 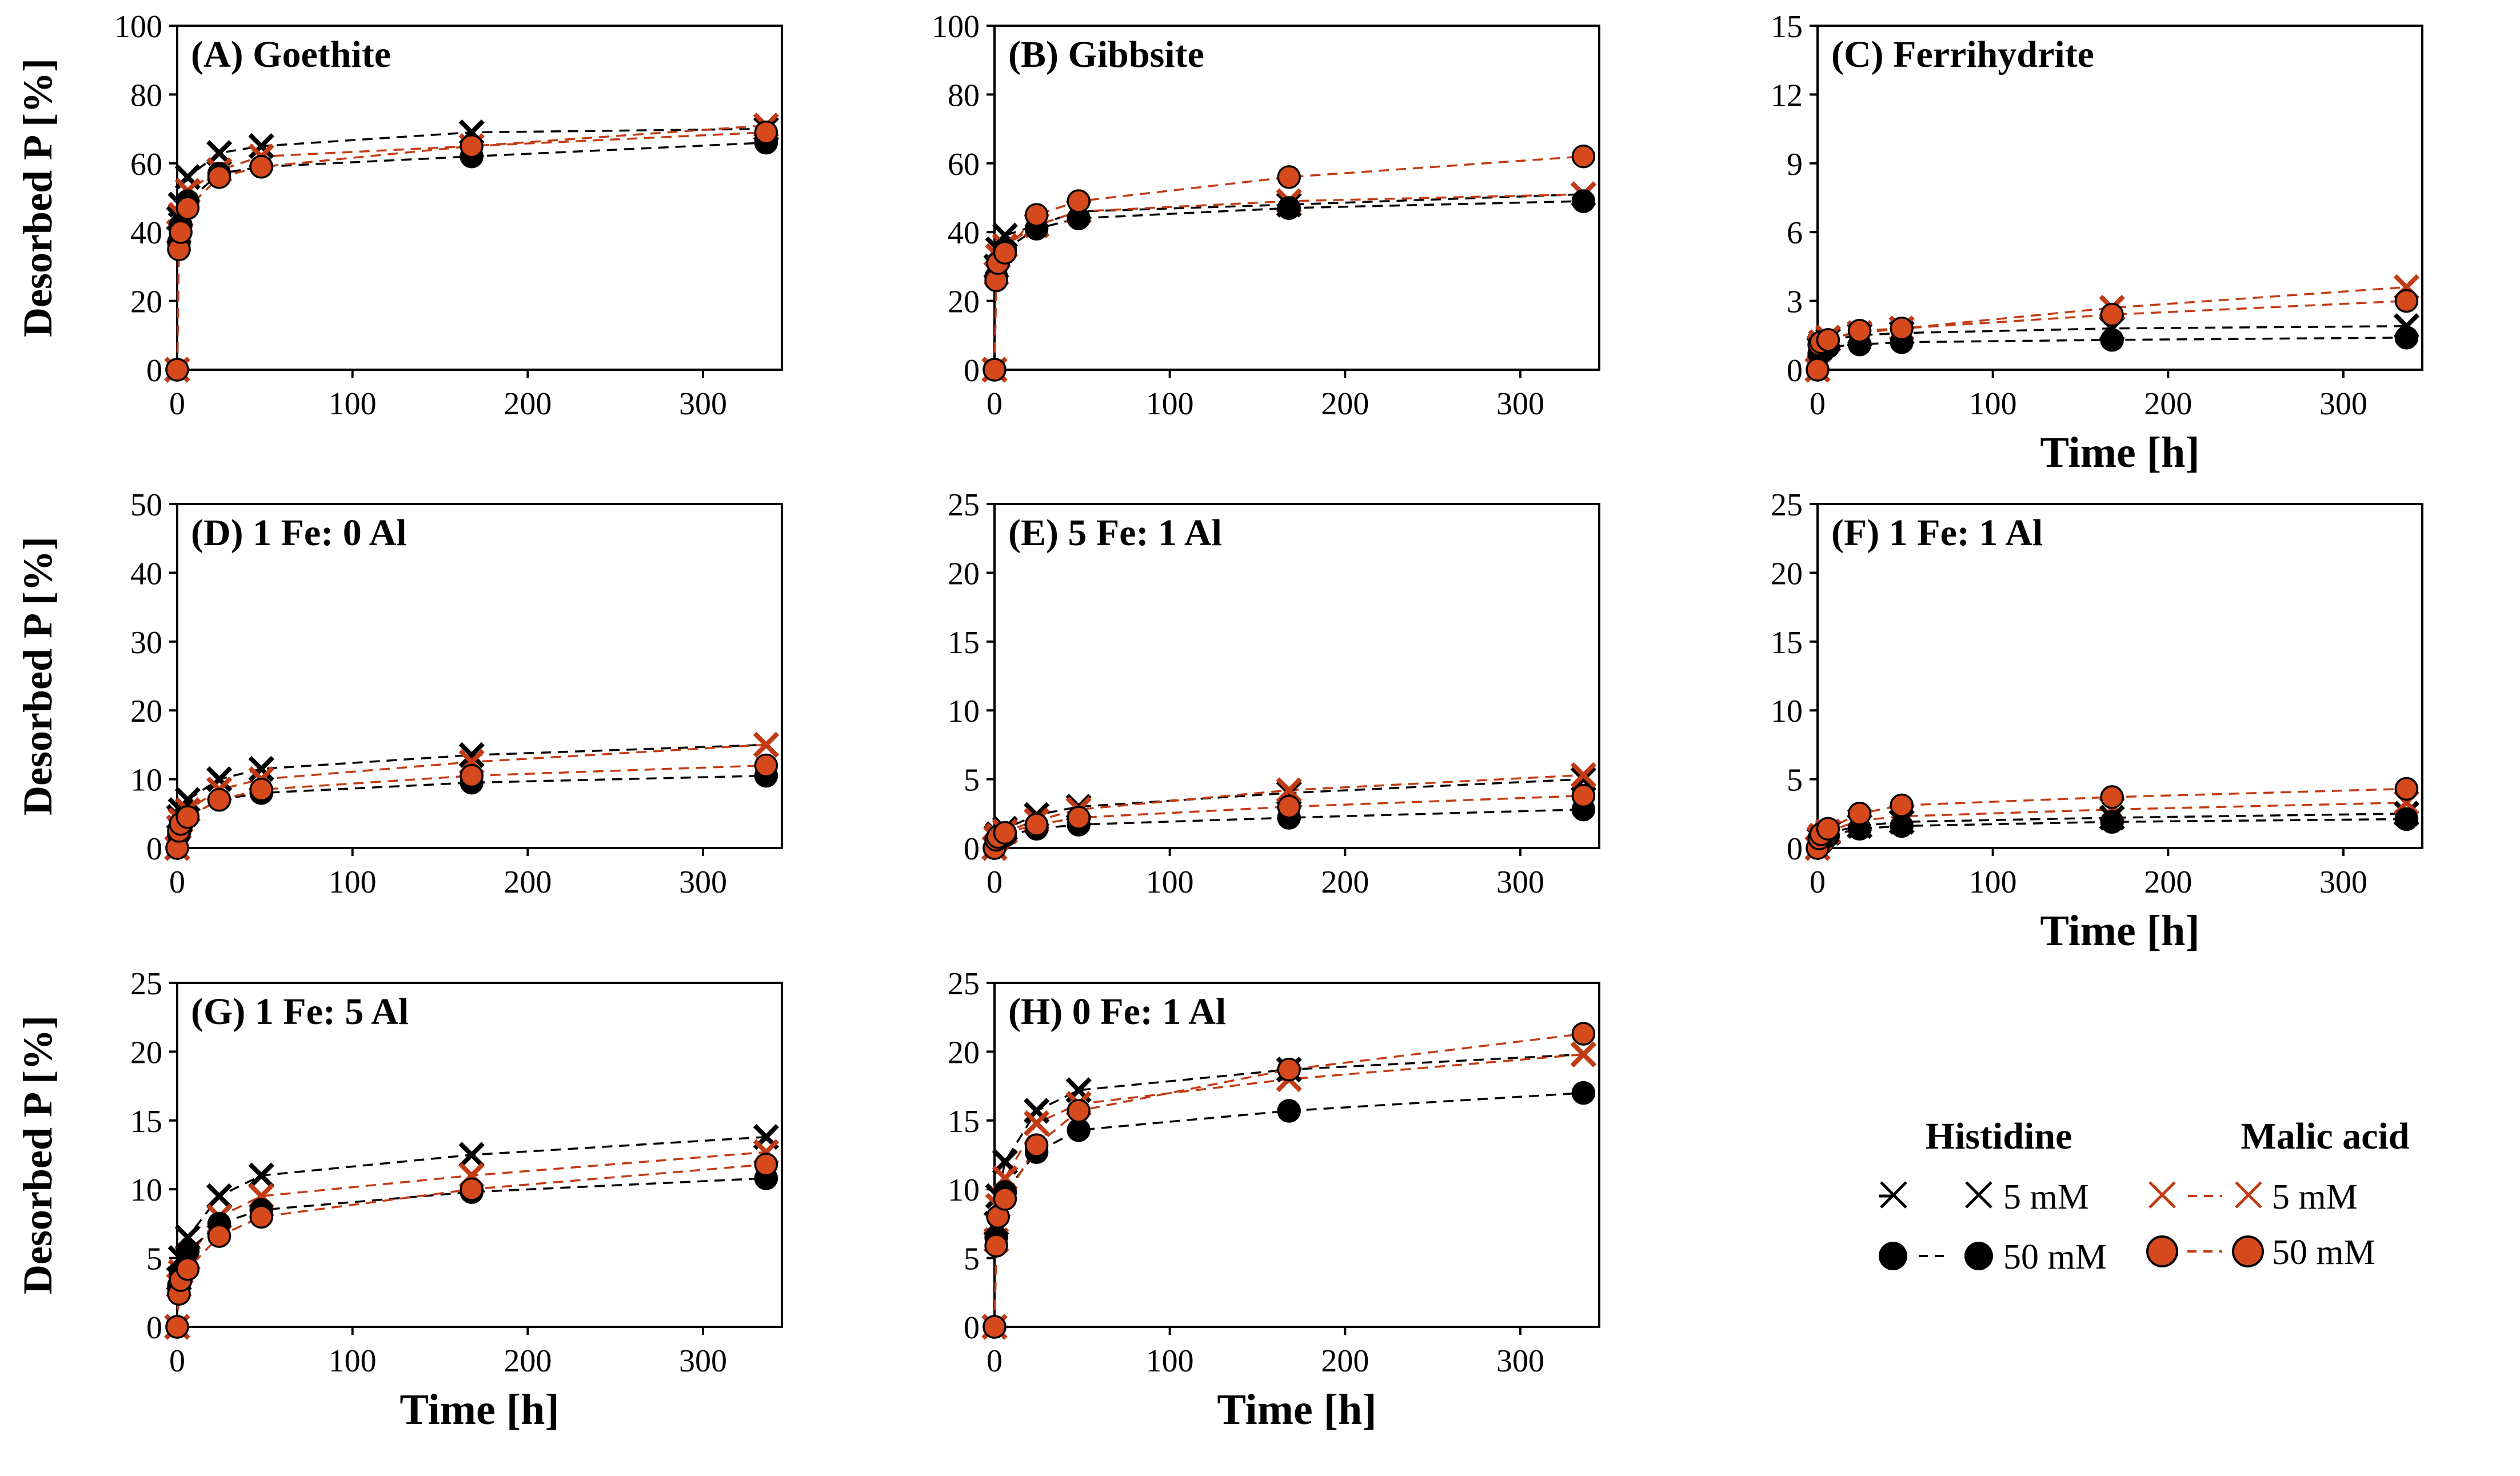 What do you see at coordinates (1296, 1155) in the screenshot?
I see `panel-h-frame` at bounding box center [1296, 1155].